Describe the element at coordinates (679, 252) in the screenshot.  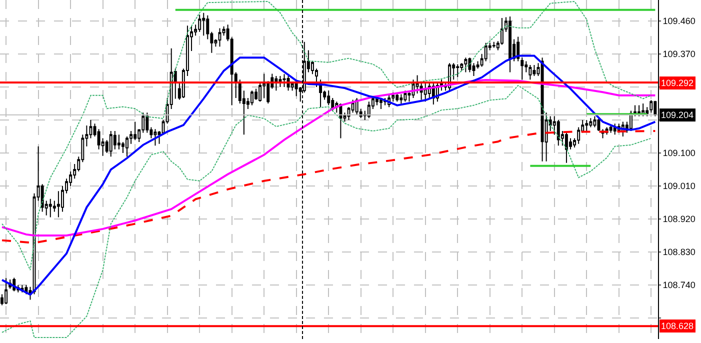
I see `y-tick-label: 108.830` at that location.